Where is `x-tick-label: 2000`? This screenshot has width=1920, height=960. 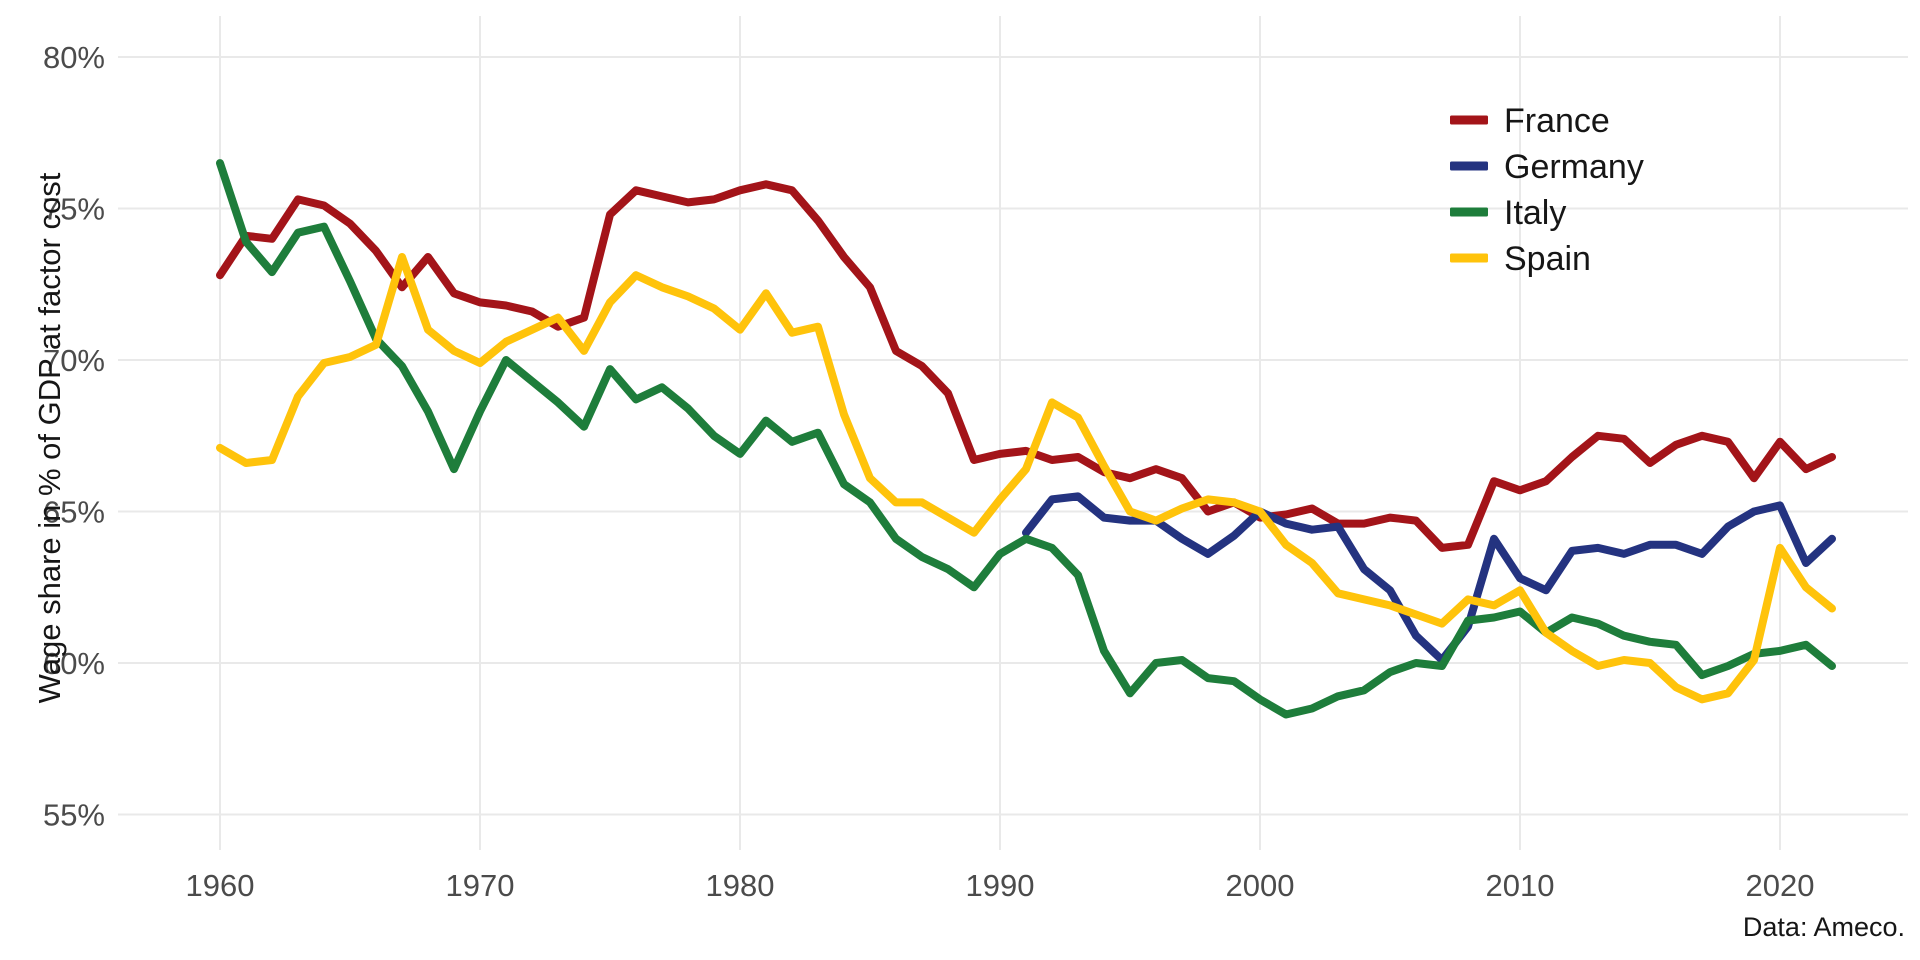
x-tick-label: 2000 is located at coordinates (1260, 885).